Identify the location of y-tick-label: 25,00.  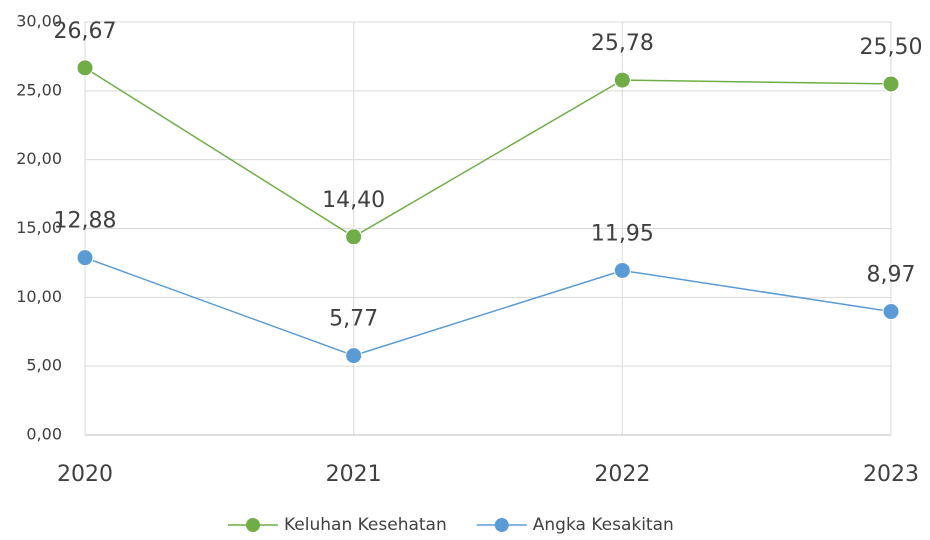
(39, 89).